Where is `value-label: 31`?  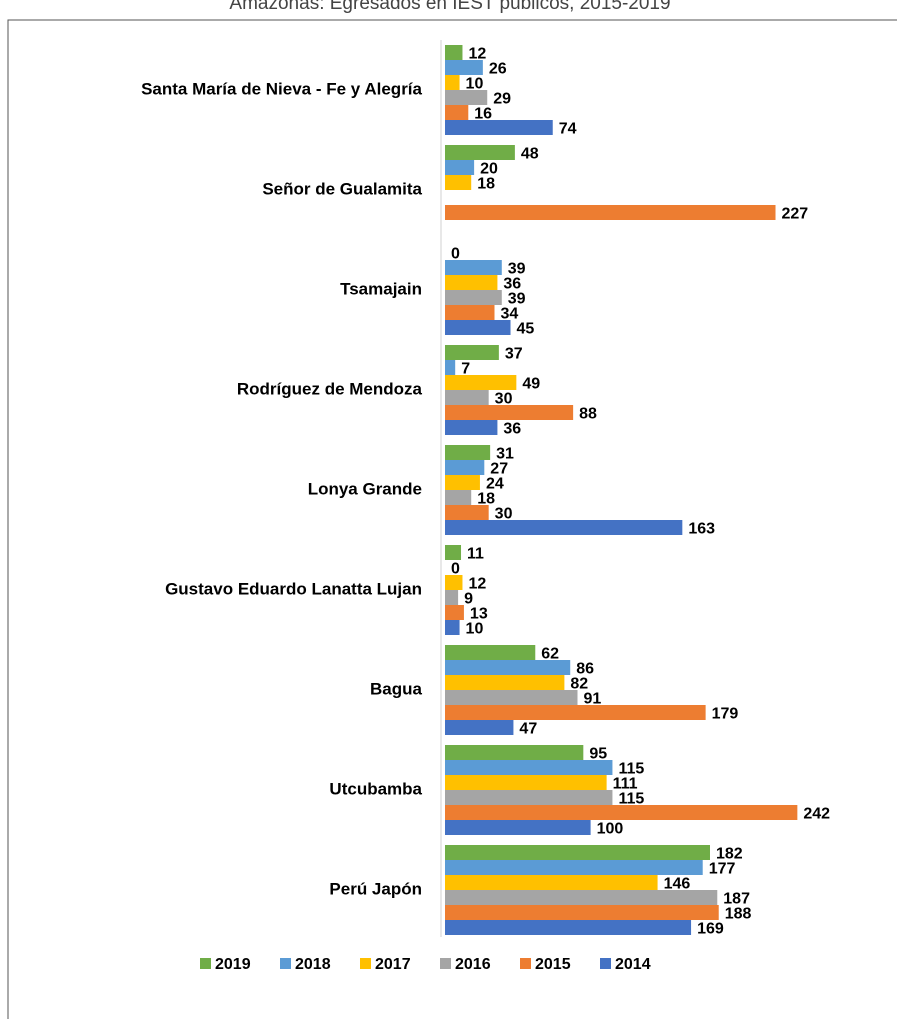
value-label: 31 is located at coordinates (505, 454).